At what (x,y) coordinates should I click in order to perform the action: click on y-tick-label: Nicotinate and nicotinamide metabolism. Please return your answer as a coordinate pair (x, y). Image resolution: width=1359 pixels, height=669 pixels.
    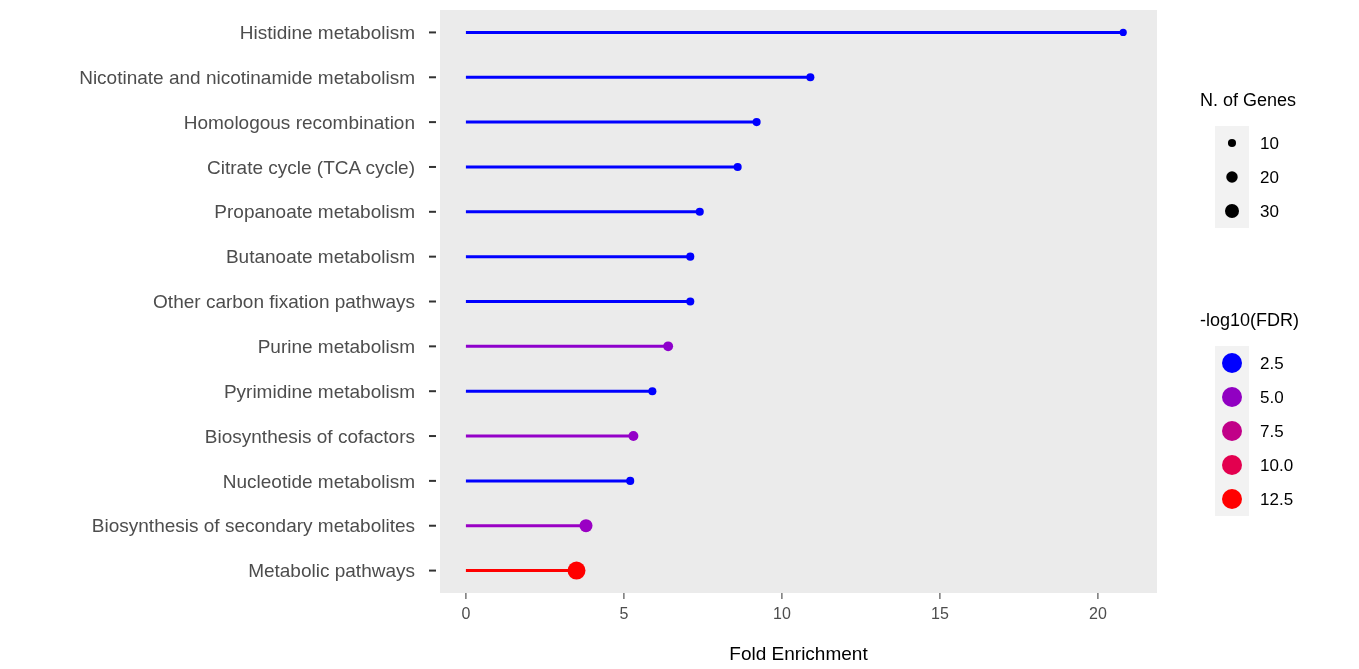
    Looking at the image, I should click on (247, 77).